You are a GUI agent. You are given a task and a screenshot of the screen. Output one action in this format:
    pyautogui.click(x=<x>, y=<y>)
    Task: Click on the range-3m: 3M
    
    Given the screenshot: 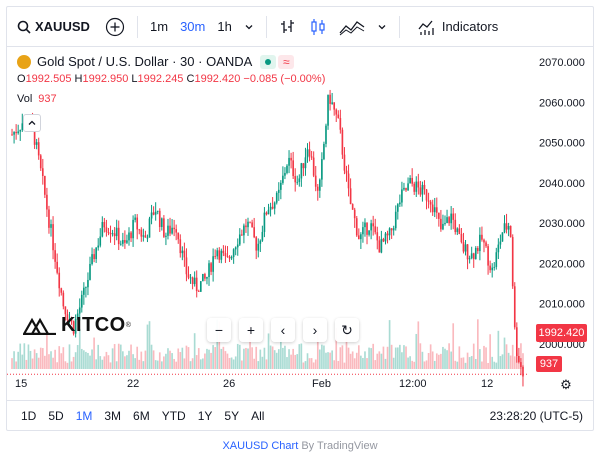 What is the action you would take?
    pyautogui.click(x=113, y=415)
    